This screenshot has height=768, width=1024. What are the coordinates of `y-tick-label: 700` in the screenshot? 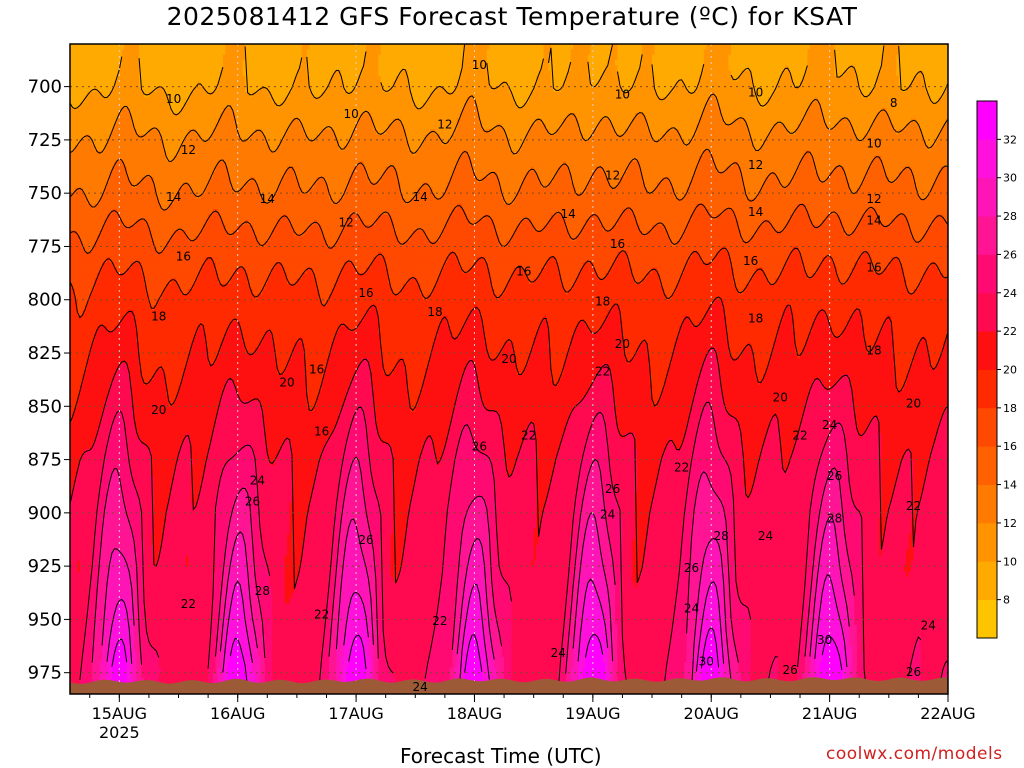 It's located at (45, 87).